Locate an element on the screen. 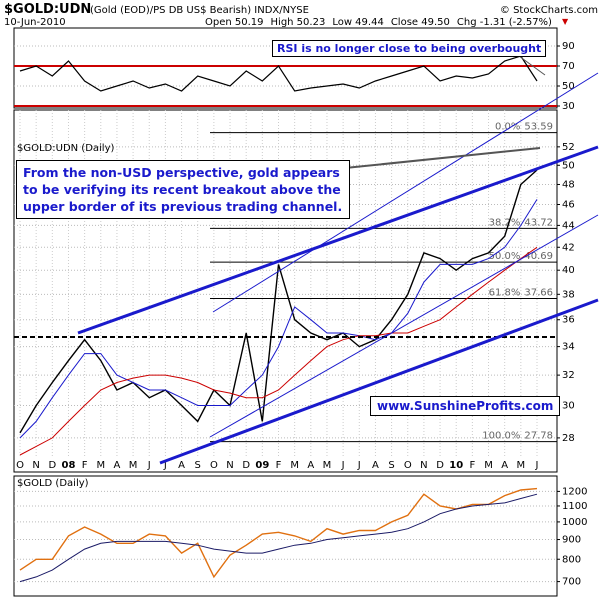  y-tick-label: 44 is located at coordinates (568, 225).